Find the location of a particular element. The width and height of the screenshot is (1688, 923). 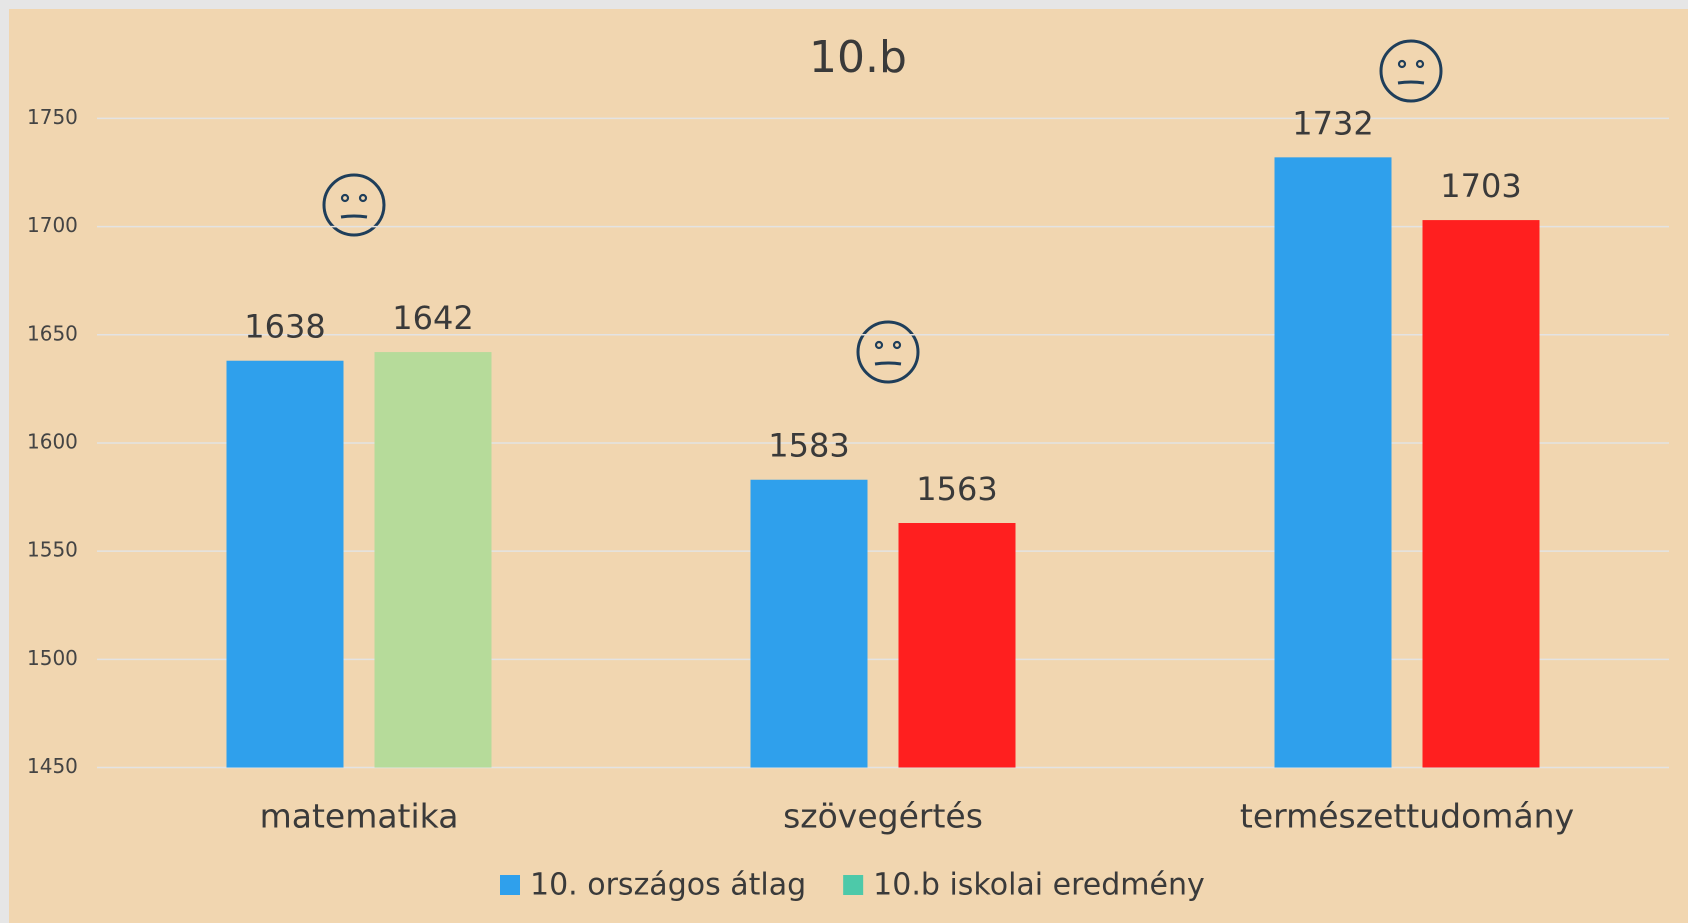

y-tick-label: 1600 is located at coordinates (52, 441).